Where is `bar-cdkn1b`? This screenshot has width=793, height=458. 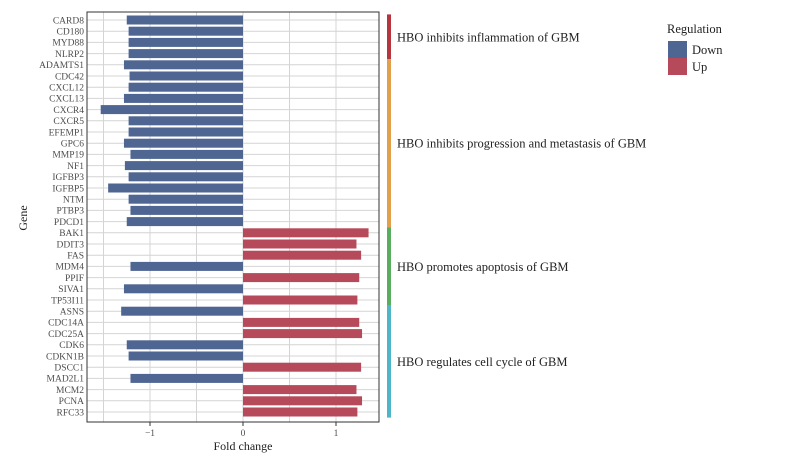 bar-cdkn1b is located at coordinates (185, 356).